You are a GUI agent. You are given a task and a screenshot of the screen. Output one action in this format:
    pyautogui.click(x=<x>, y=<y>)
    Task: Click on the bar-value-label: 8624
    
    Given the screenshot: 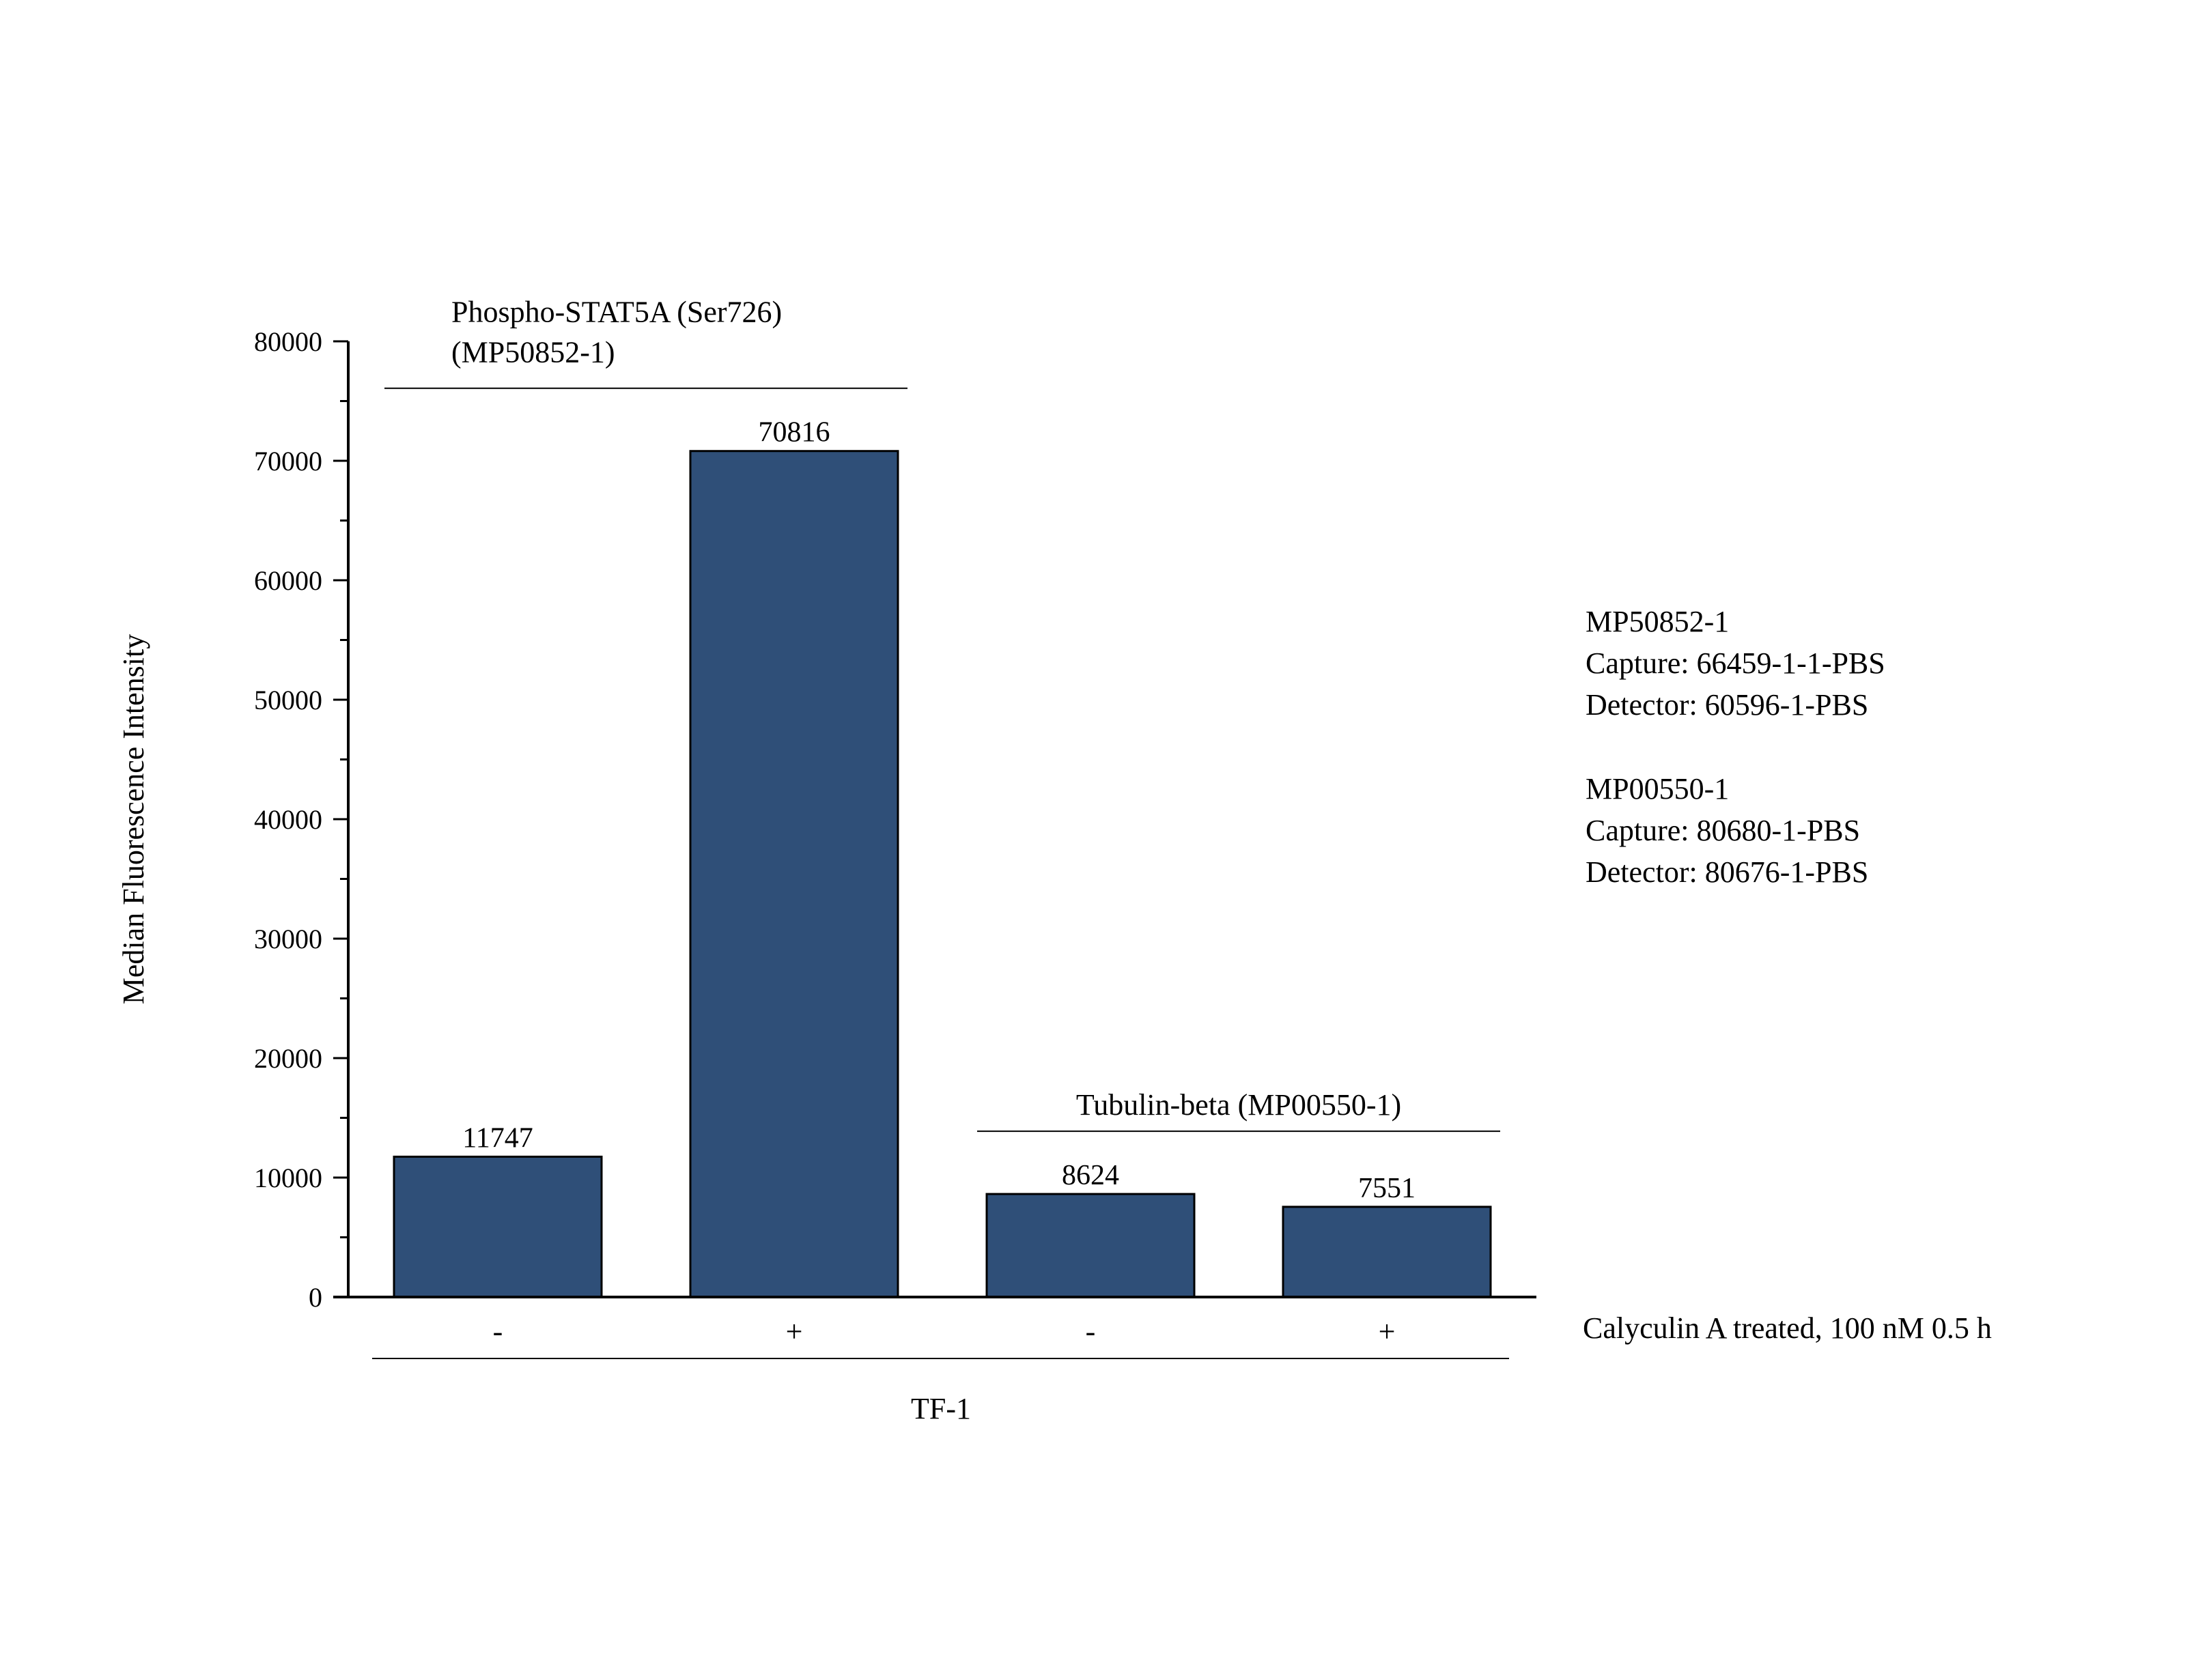 What is the action you would take?
    pyautogui.click(x=1090, y=1175)
    